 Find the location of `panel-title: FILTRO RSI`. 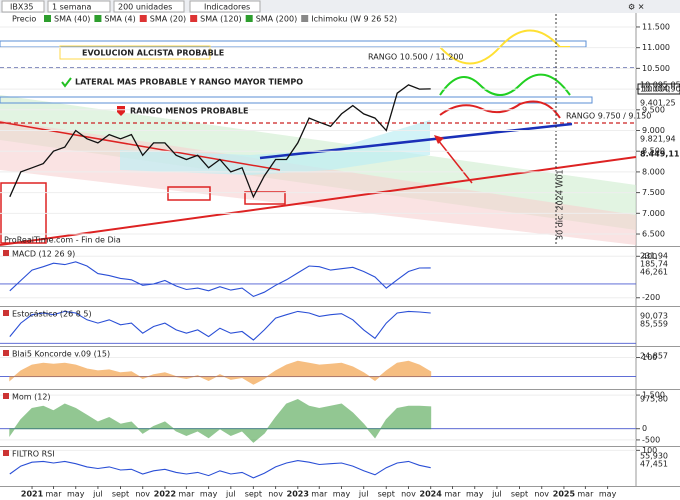

panel-title: FILTRO RSI is located at coordinates (33, 454).